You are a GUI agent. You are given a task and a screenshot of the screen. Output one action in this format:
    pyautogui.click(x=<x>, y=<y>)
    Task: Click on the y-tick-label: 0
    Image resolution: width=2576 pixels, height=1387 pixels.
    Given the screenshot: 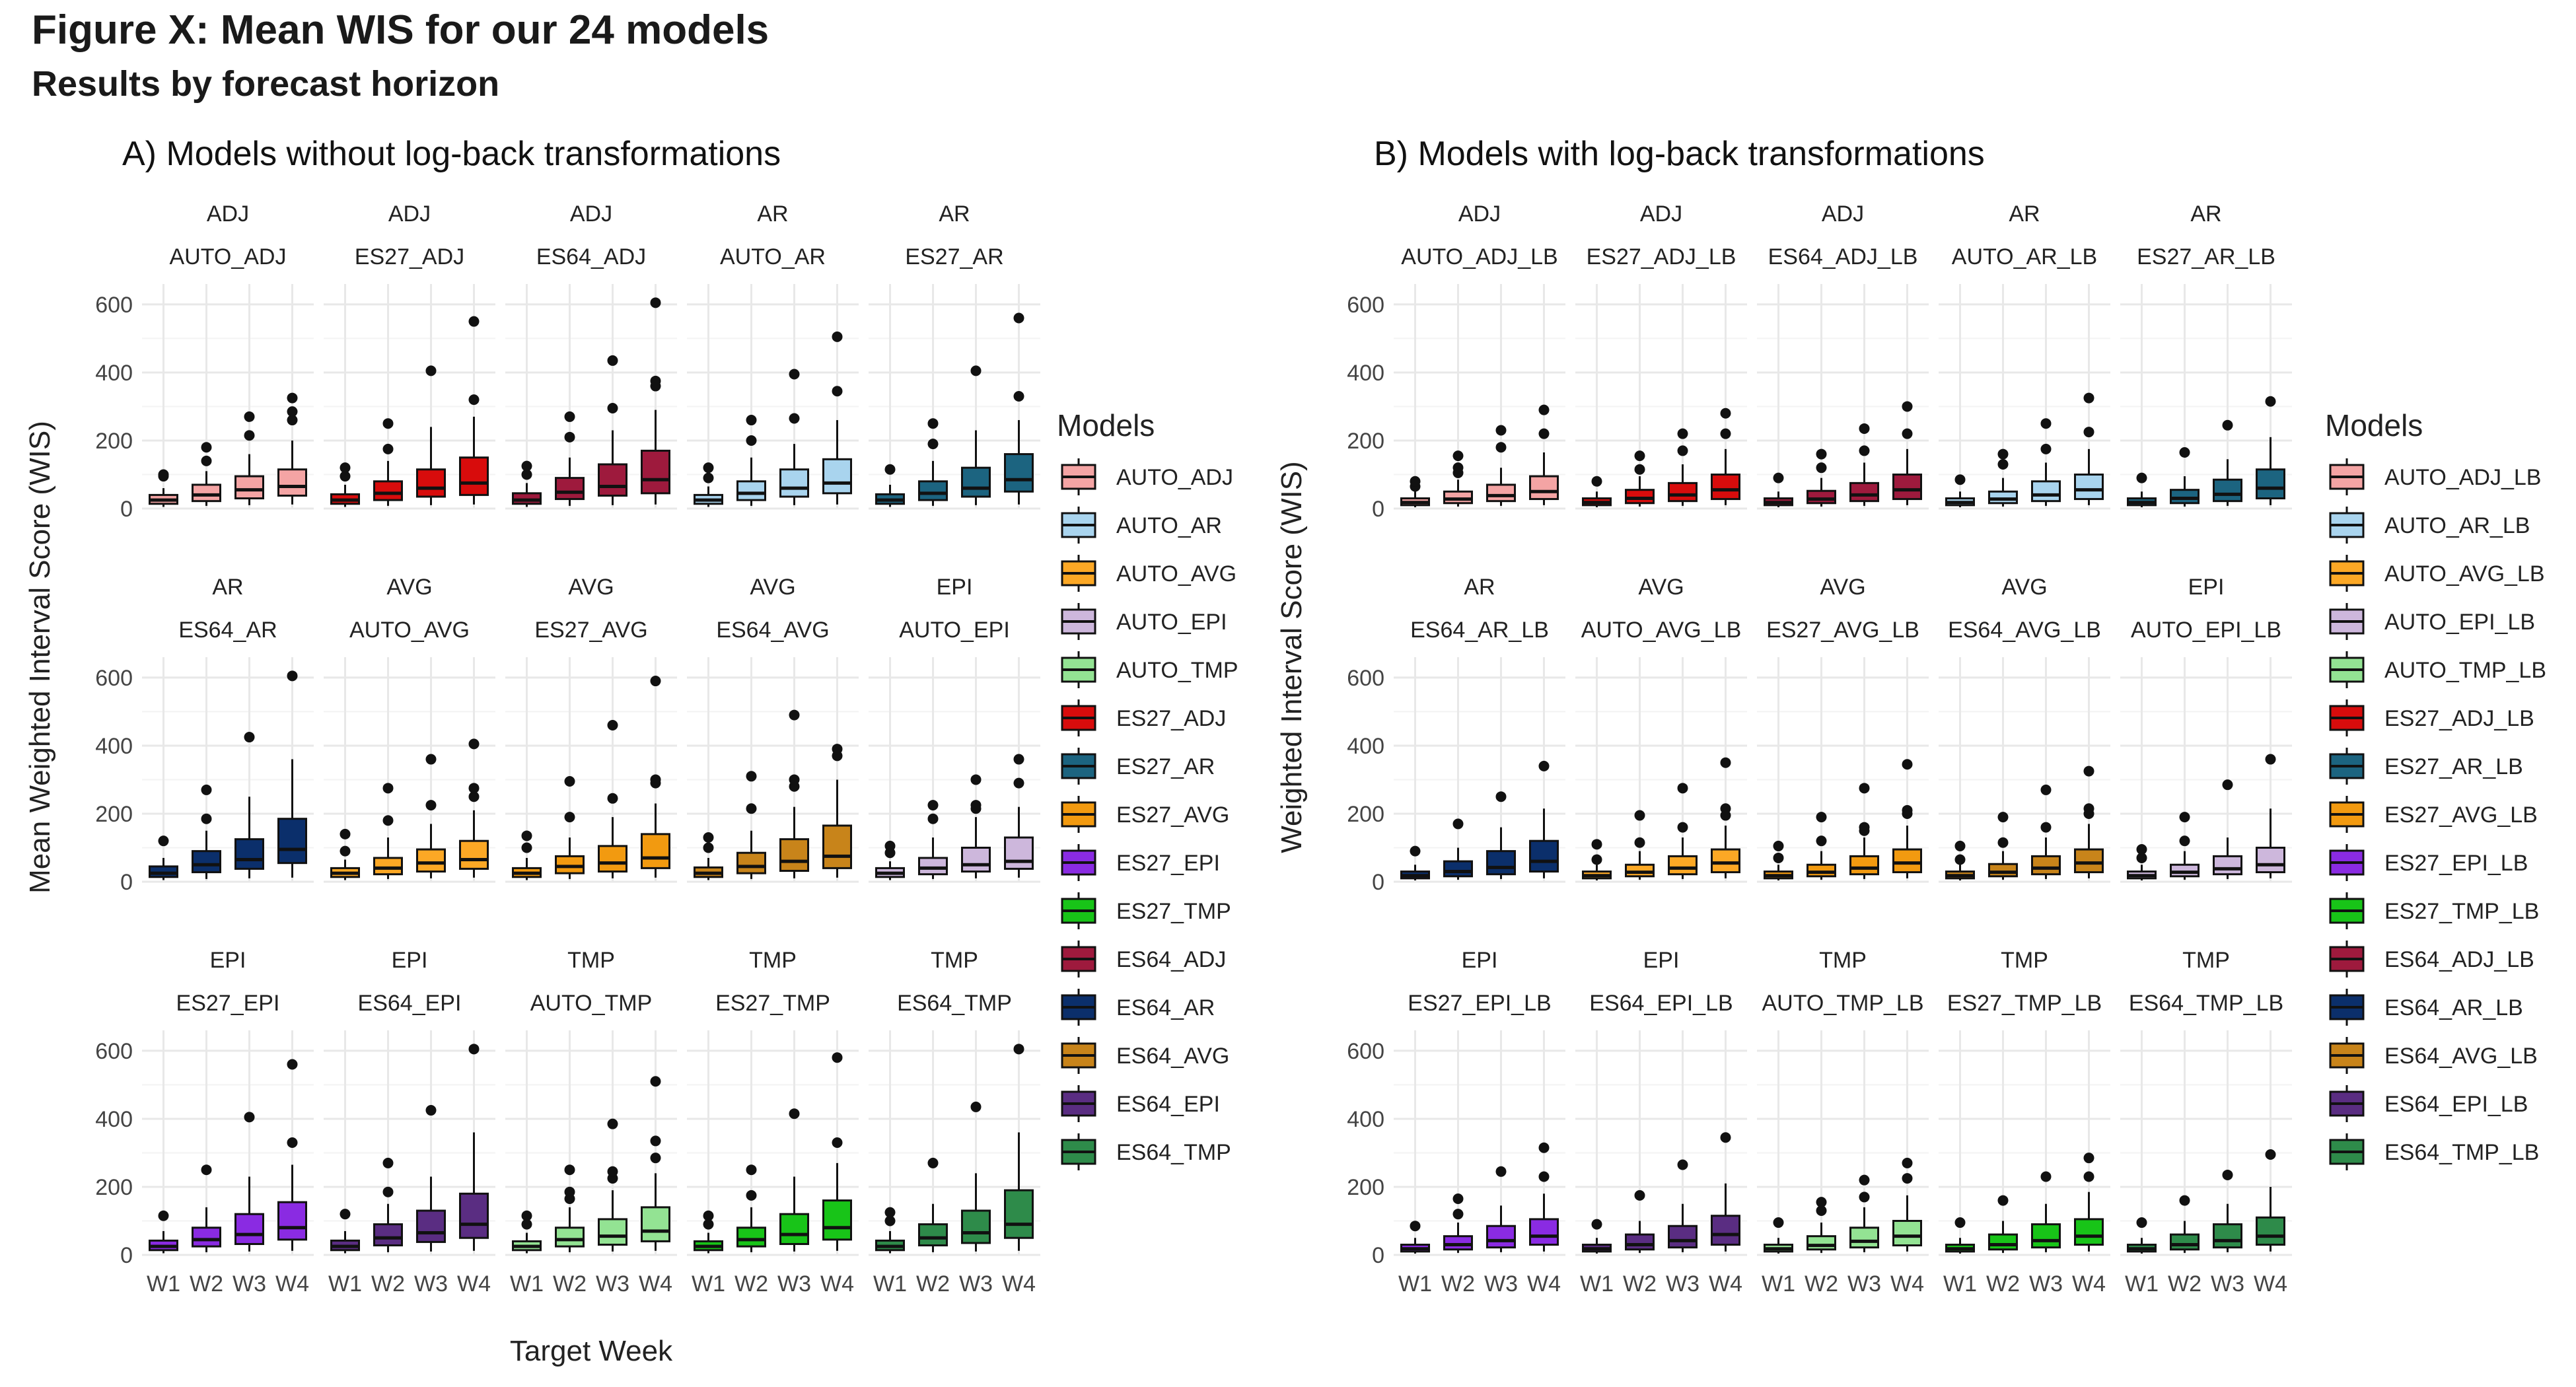 What is the action you would take?
    pyautogui.click(x=127, y=1255)
    